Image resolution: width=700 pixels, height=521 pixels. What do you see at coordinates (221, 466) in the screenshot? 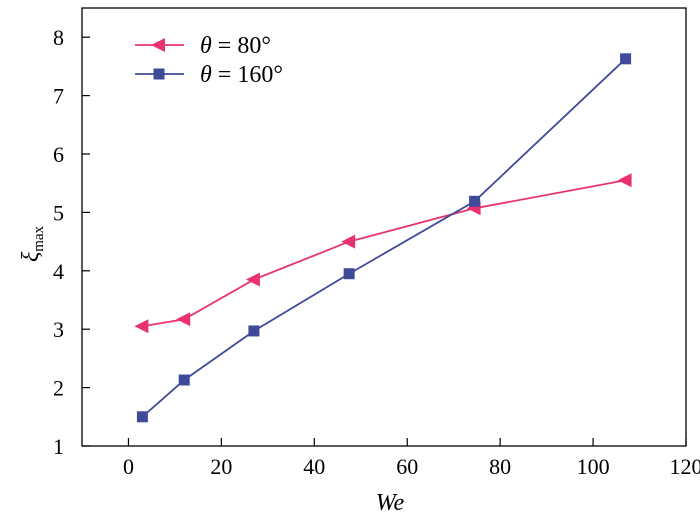
I see `x-tick-label: 20` at bounding box center [221, 466].